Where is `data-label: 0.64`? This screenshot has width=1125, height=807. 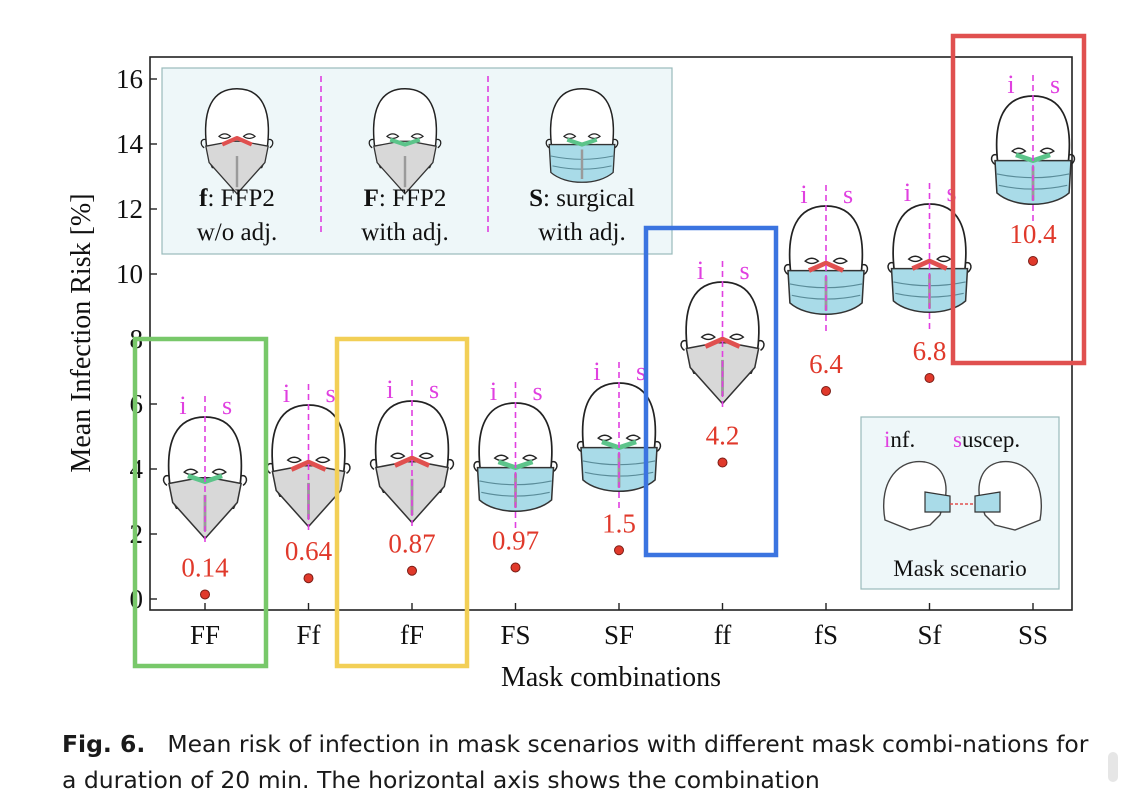
data-label: 0.64 is located at coordinates (309, 551).